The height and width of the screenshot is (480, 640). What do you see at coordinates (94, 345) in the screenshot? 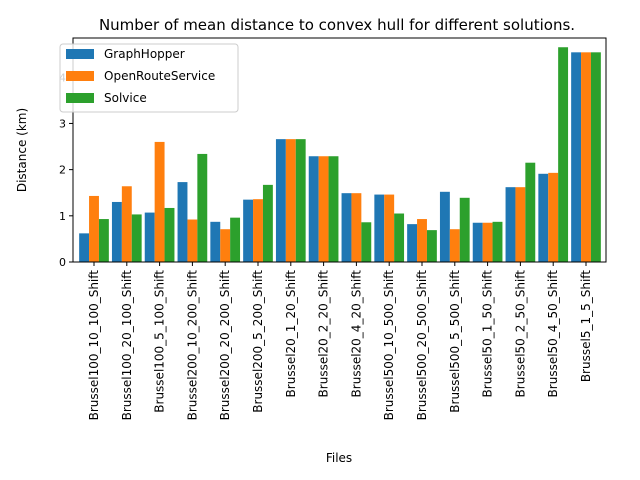
I see `x-tick-label: Brussel100_10_100_Shift` at bounding box center [94, 345].